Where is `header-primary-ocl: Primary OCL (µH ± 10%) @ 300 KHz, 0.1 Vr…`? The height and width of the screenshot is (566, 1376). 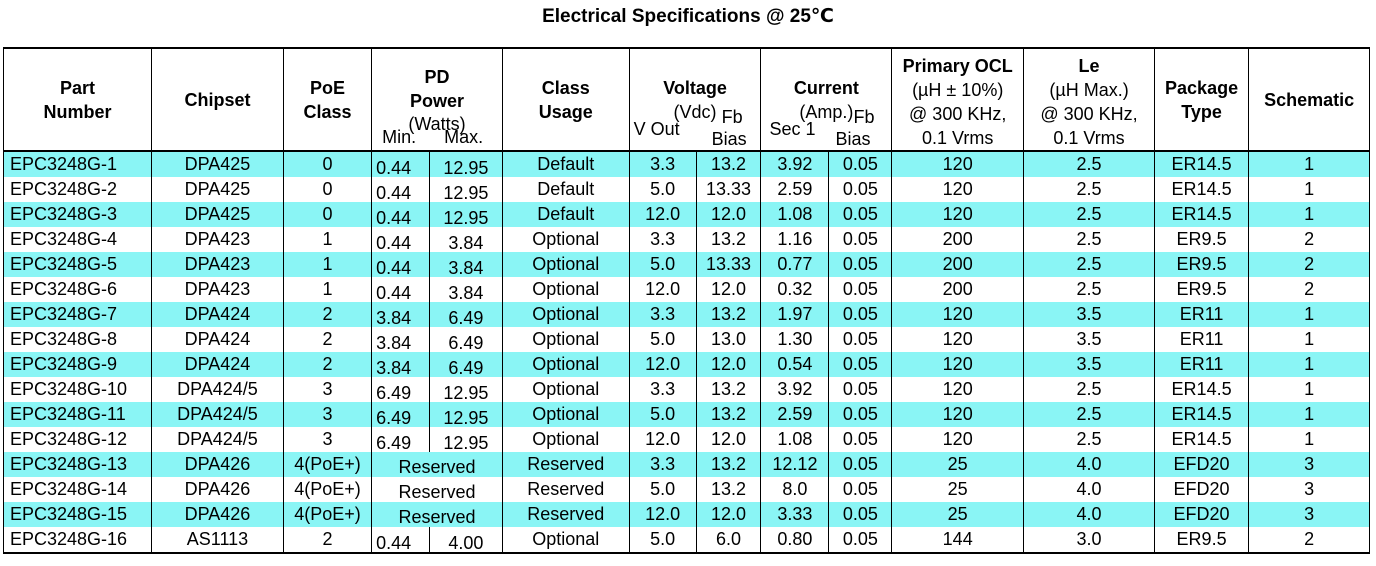 header-primary-ocl: Primary OCL (µH ± 10%) @ 300 KHz, 0.1 Vr… is located at coordinates (958, 99).